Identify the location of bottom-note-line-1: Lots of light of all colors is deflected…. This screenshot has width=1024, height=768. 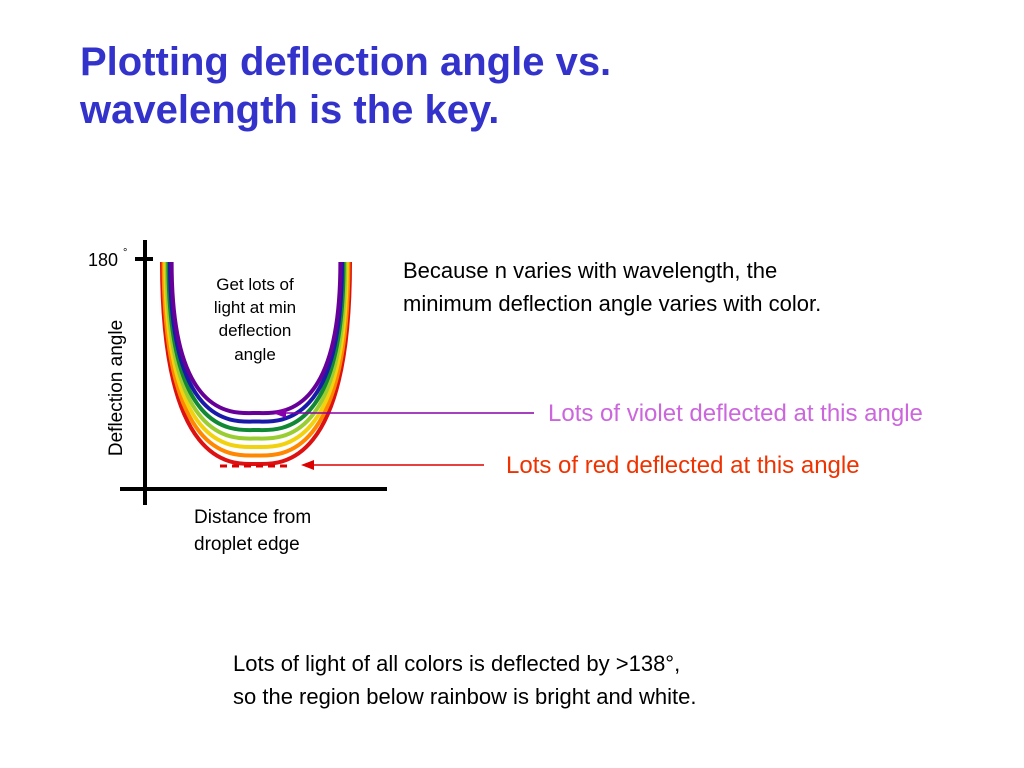
(457, 663).